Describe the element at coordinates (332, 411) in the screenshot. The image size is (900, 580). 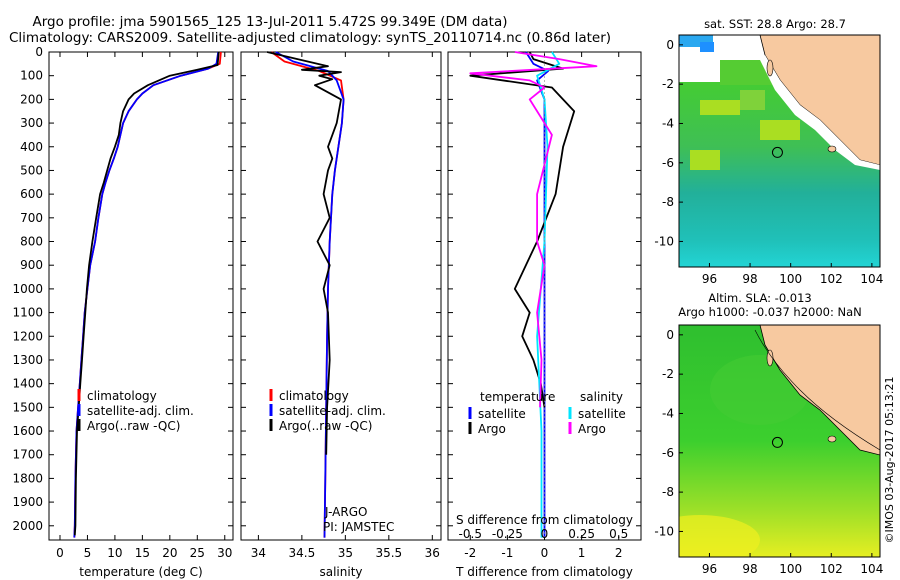
I see `salinity-legend-label: satellite-adj. clim.` at that location.